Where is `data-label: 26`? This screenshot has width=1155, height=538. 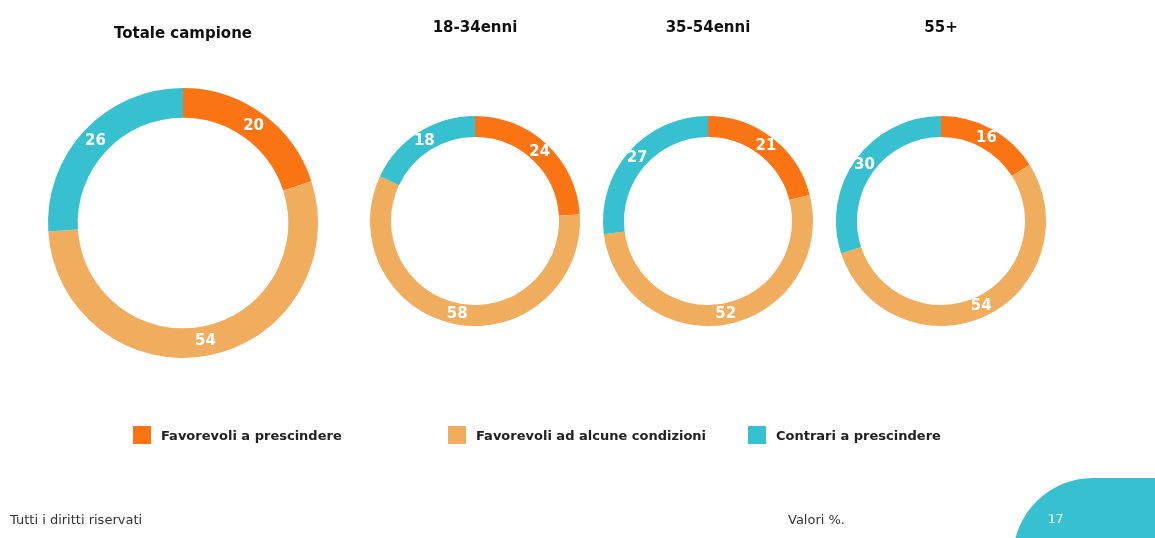
data-label: 26 is located at coordinates (95, 139).